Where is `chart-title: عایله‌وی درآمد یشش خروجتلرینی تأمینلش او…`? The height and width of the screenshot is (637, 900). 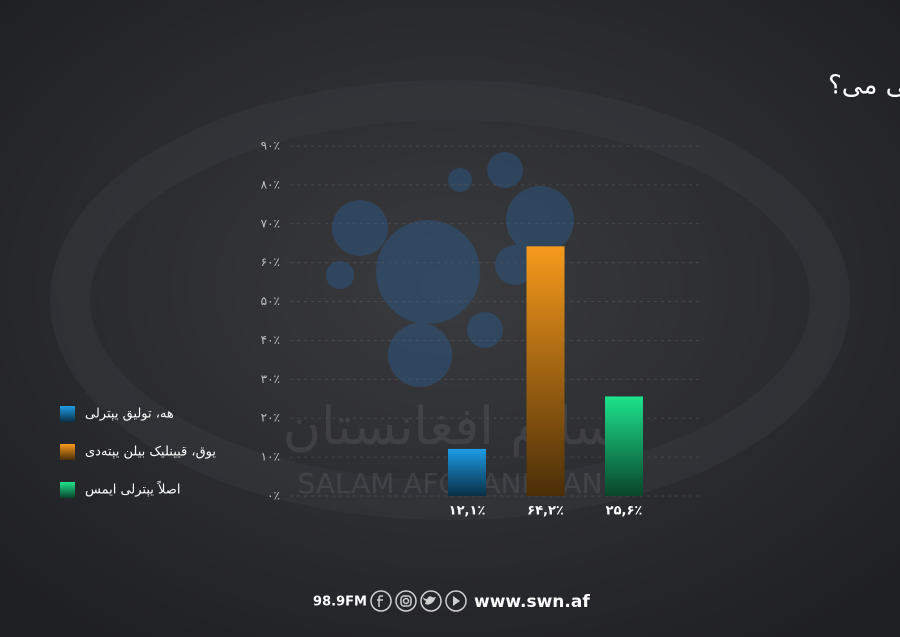 chart-title: عایله‌وی درآمد یشش خروجتلرینی تأمینلش او… is located at coordinates (864, 83).